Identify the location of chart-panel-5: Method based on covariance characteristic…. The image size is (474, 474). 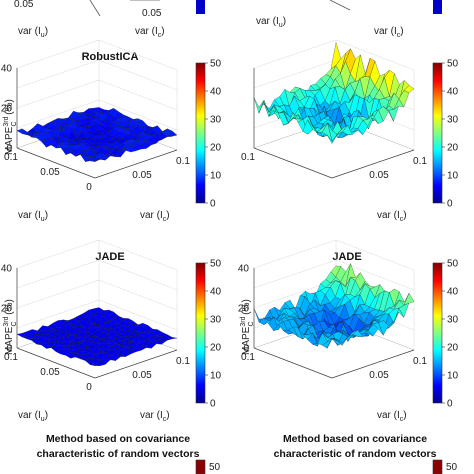
(129, 453).